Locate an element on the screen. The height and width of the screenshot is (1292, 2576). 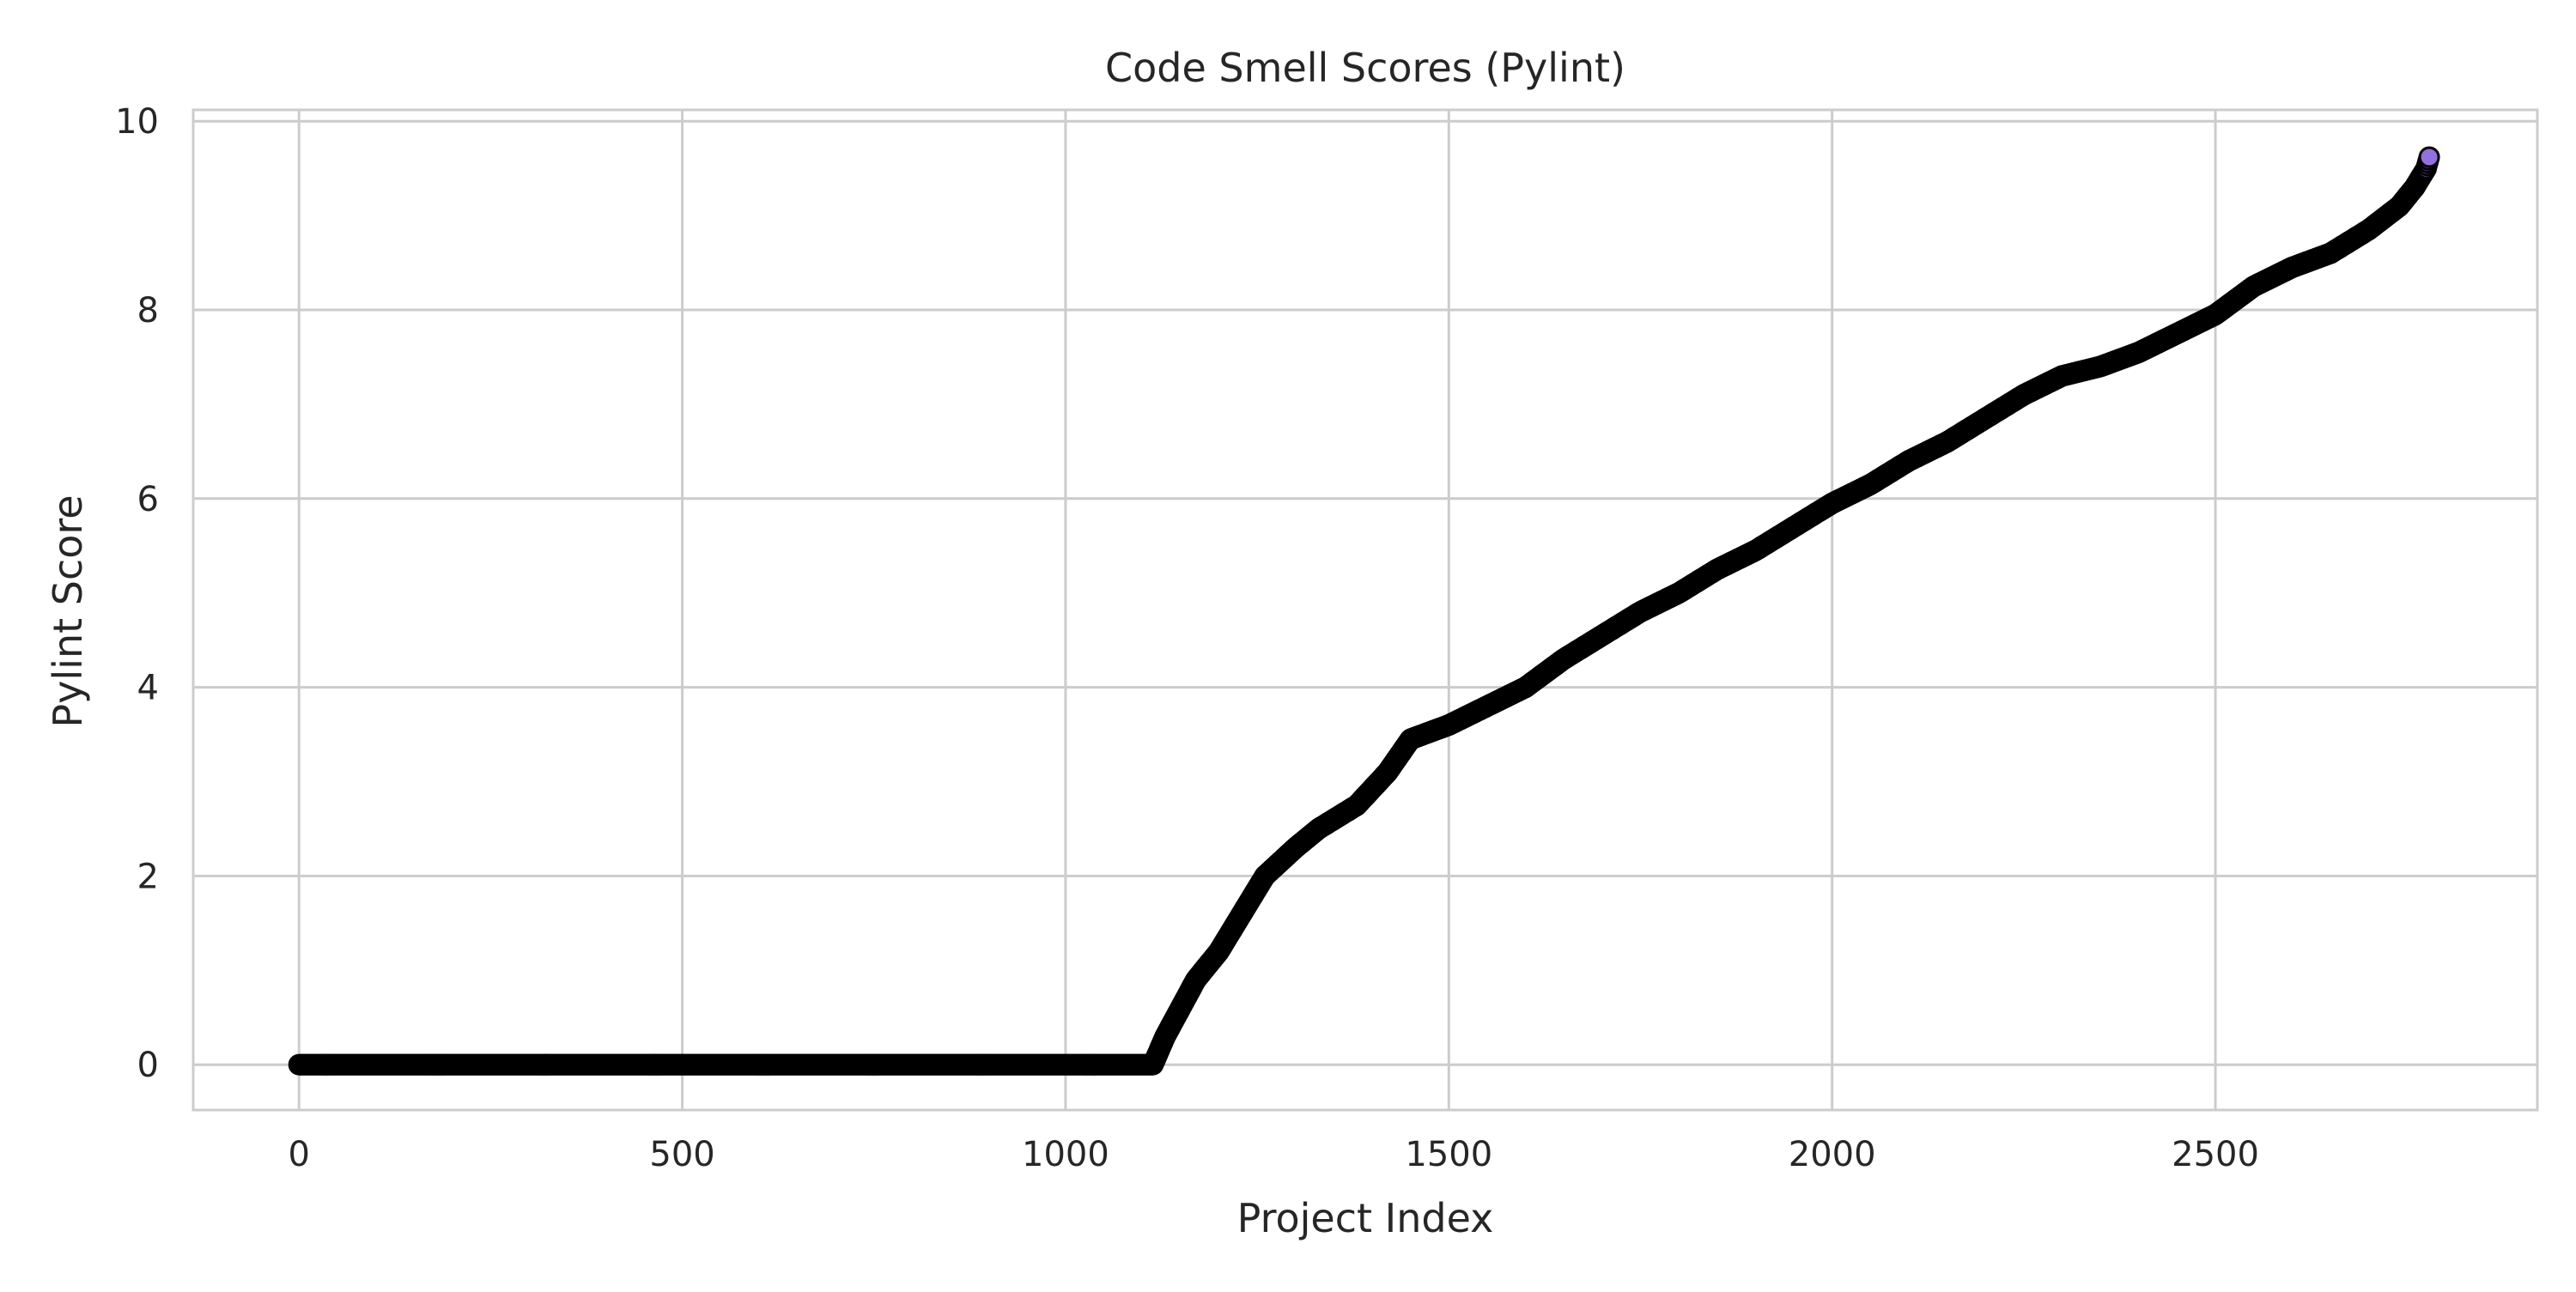
x-tick-labels: 0 500 1000 1500 2000 2500 is located at coordinates (1273, 1154).